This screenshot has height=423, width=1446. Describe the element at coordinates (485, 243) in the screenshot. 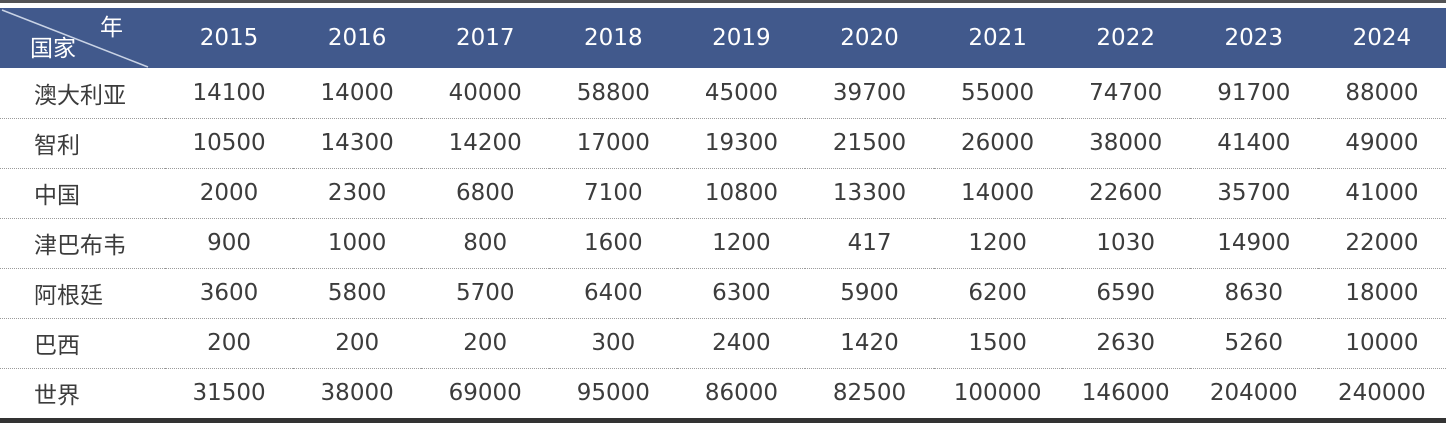

I see `value-cell: 800` at that location.